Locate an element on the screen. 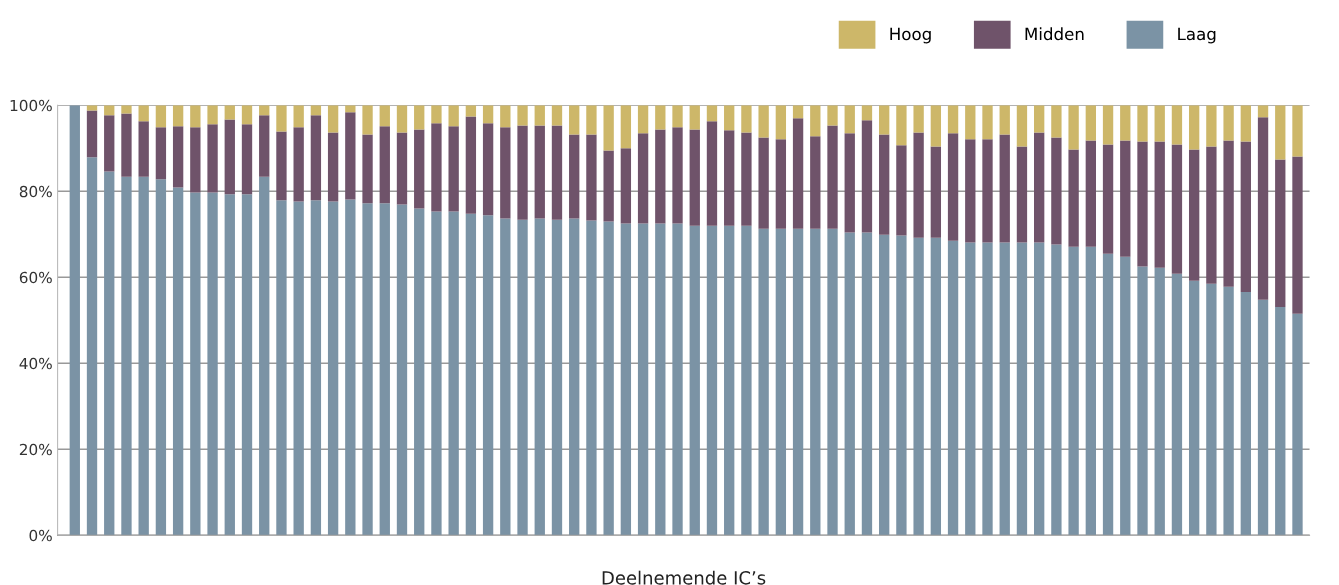 This screenshot has height=585, width=1339. legend-label: Hoog is located at coordinates (910, 35).